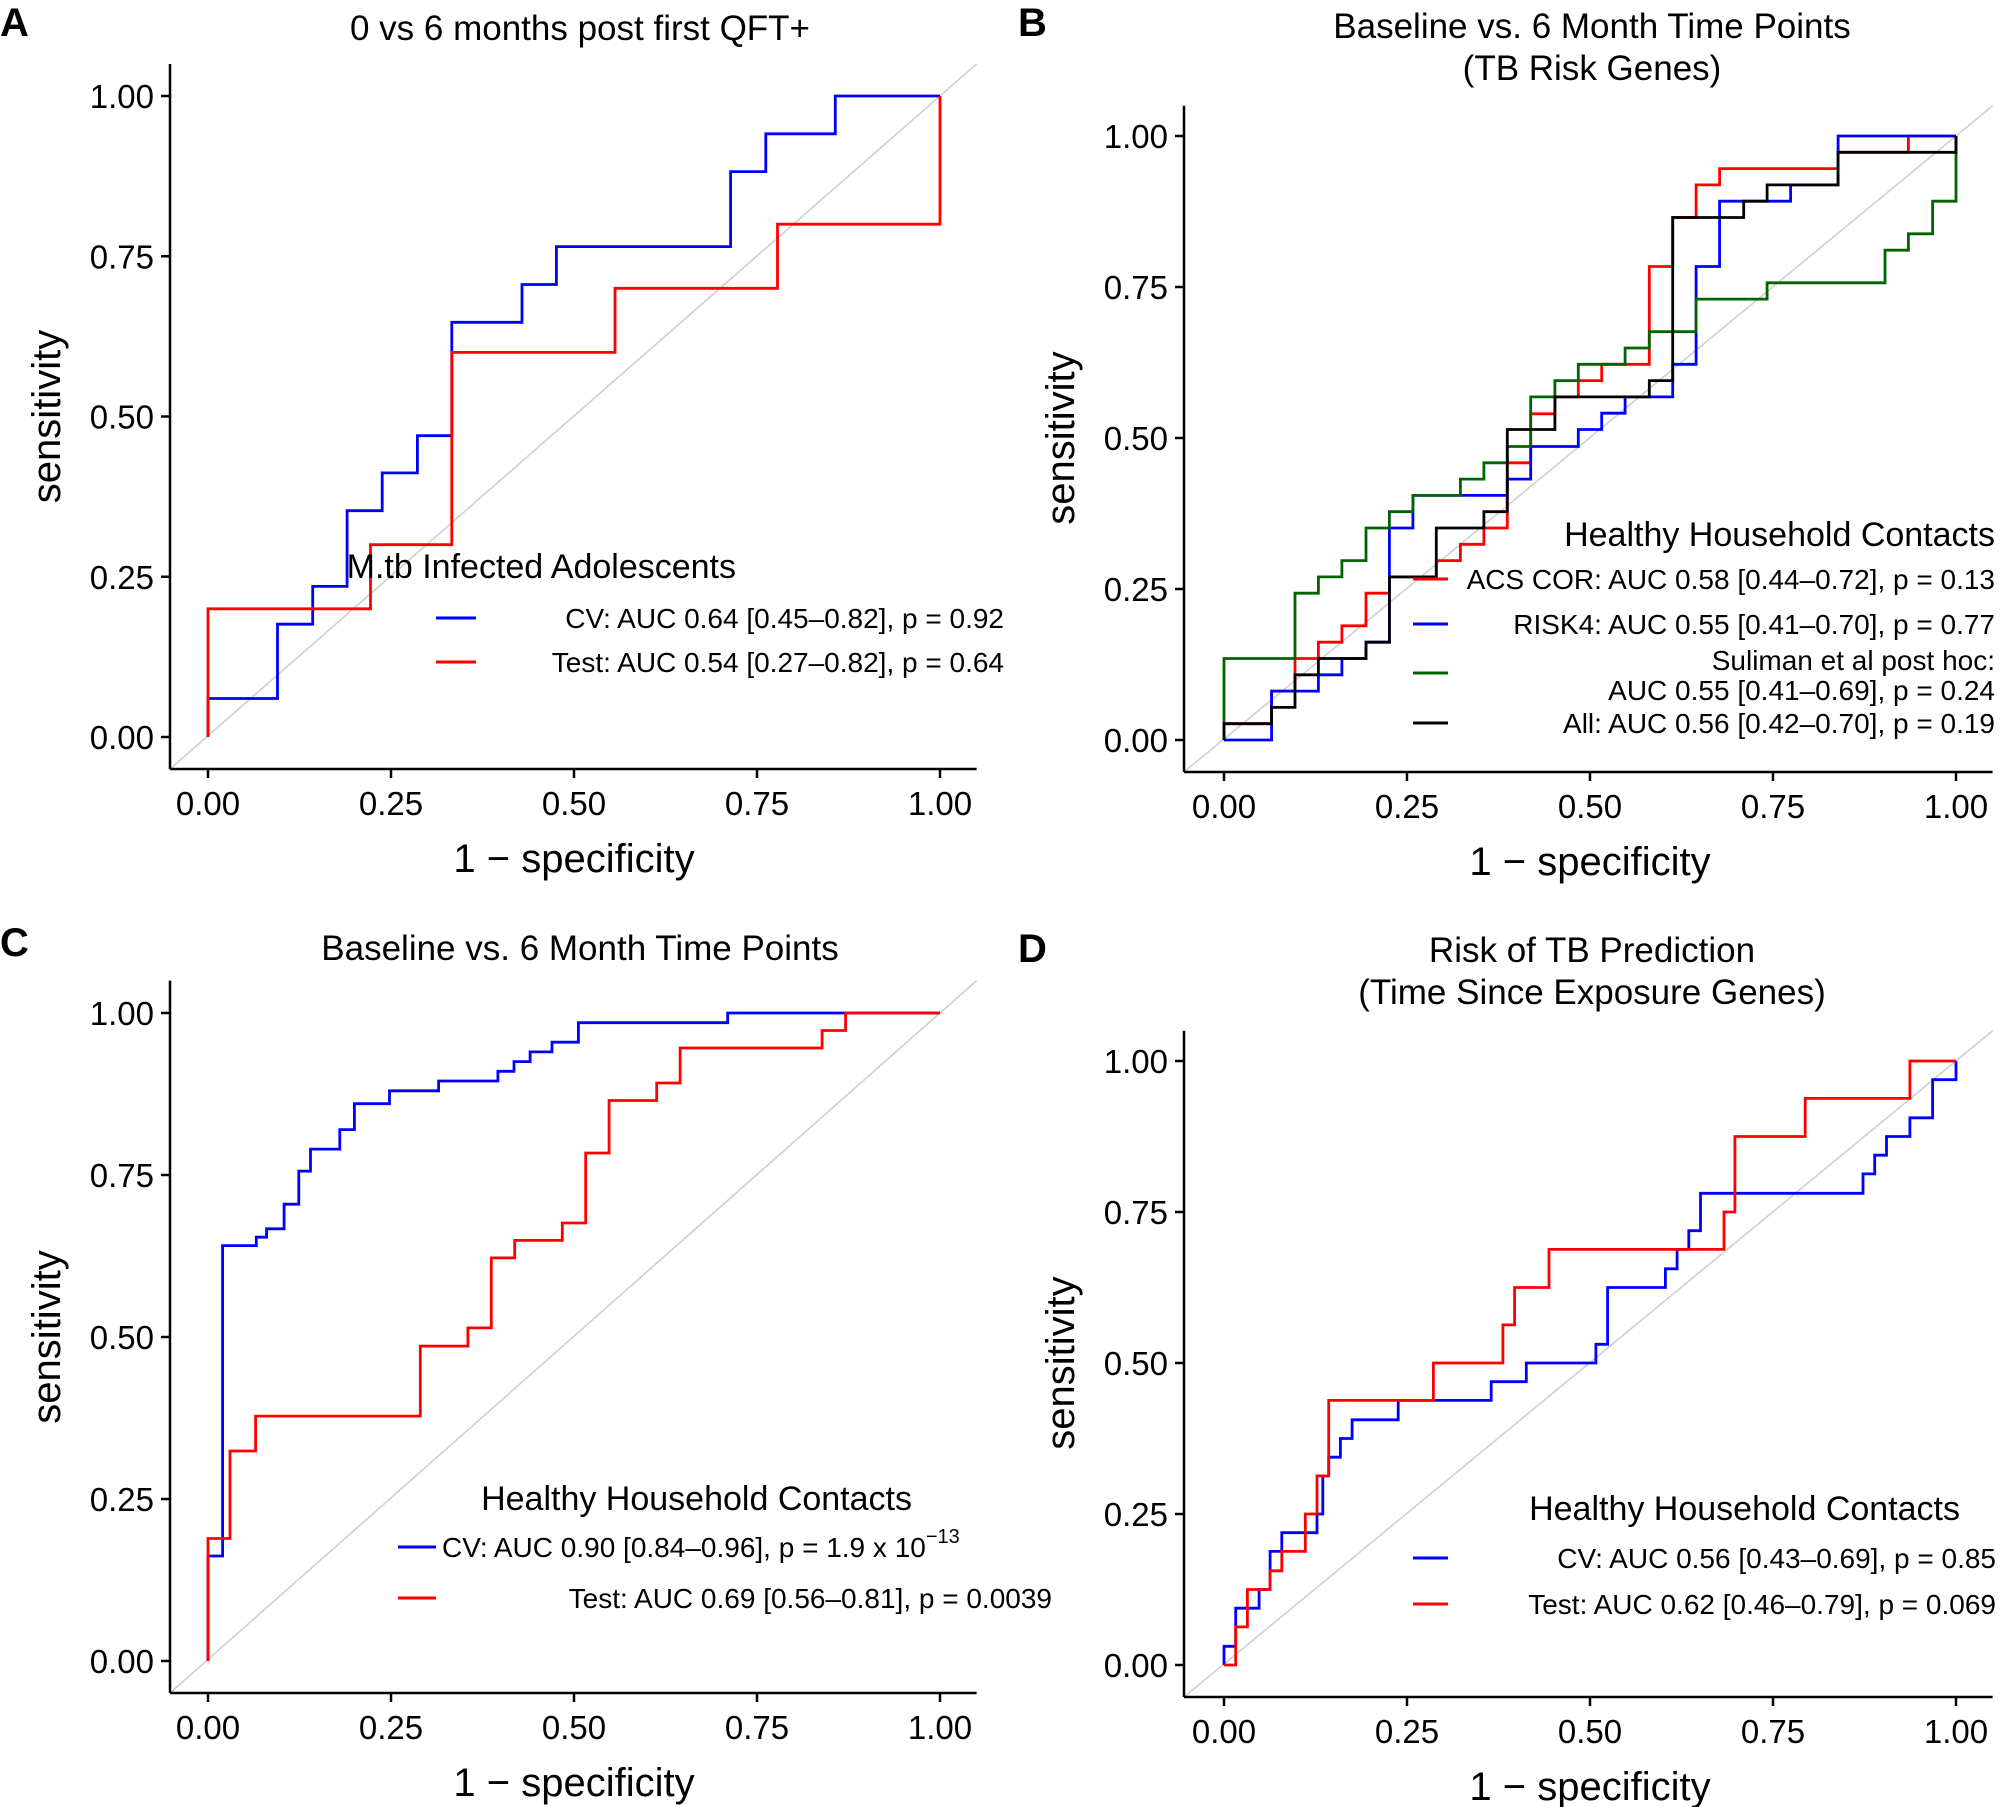  I want to click on legend-superscript: −13, so click(943, 1537).